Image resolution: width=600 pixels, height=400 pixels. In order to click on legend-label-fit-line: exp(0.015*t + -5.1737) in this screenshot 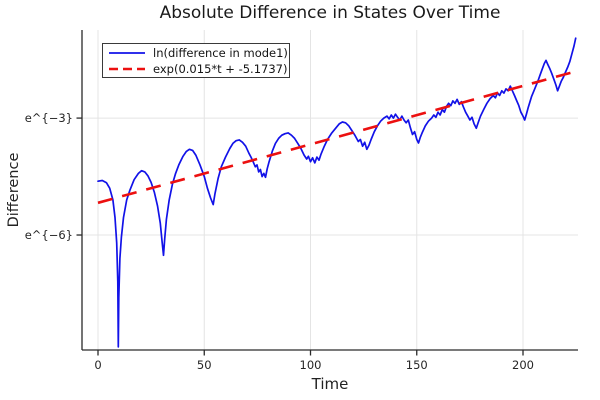, I will do `click(220, 68)`.